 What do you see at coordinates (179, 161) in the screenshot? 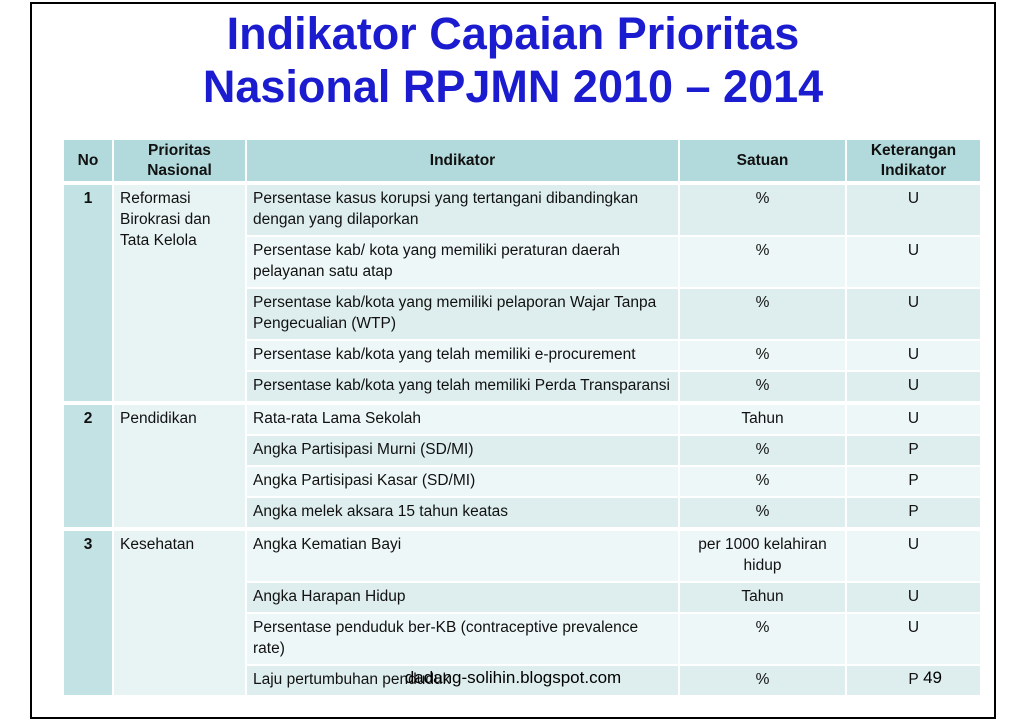
I see `header-prioritas-nasional: Prioritas Nasional` at bounding box center [179, 161].